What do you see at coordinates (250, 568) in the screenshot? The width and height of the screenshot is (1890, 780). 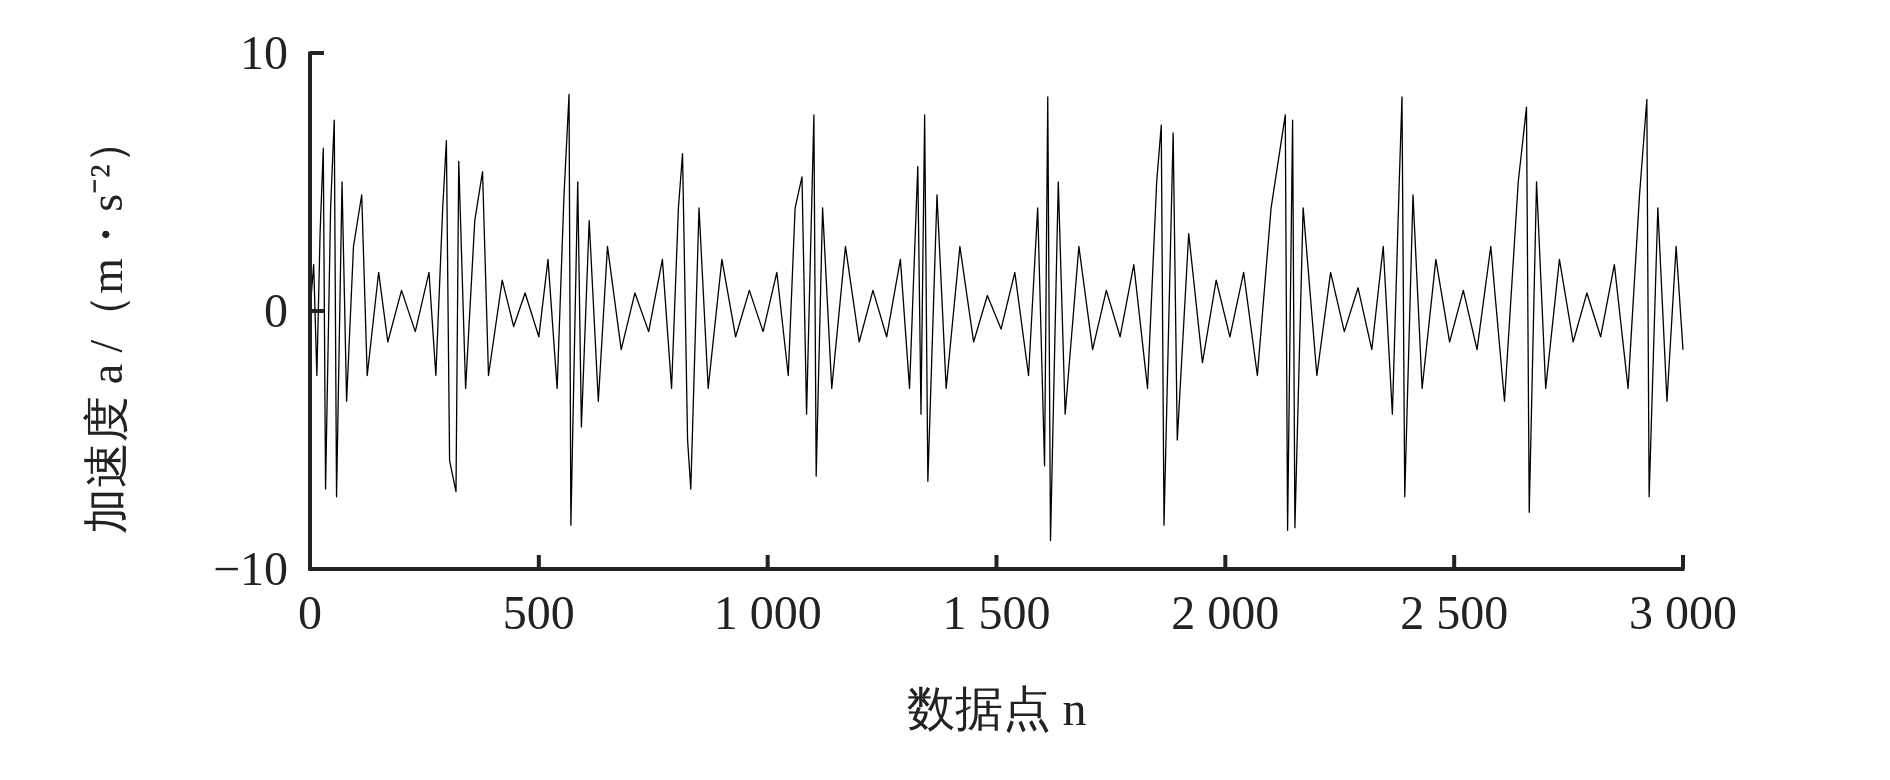 I see `y-tick-label: −10` at bounding box center [250, 568].